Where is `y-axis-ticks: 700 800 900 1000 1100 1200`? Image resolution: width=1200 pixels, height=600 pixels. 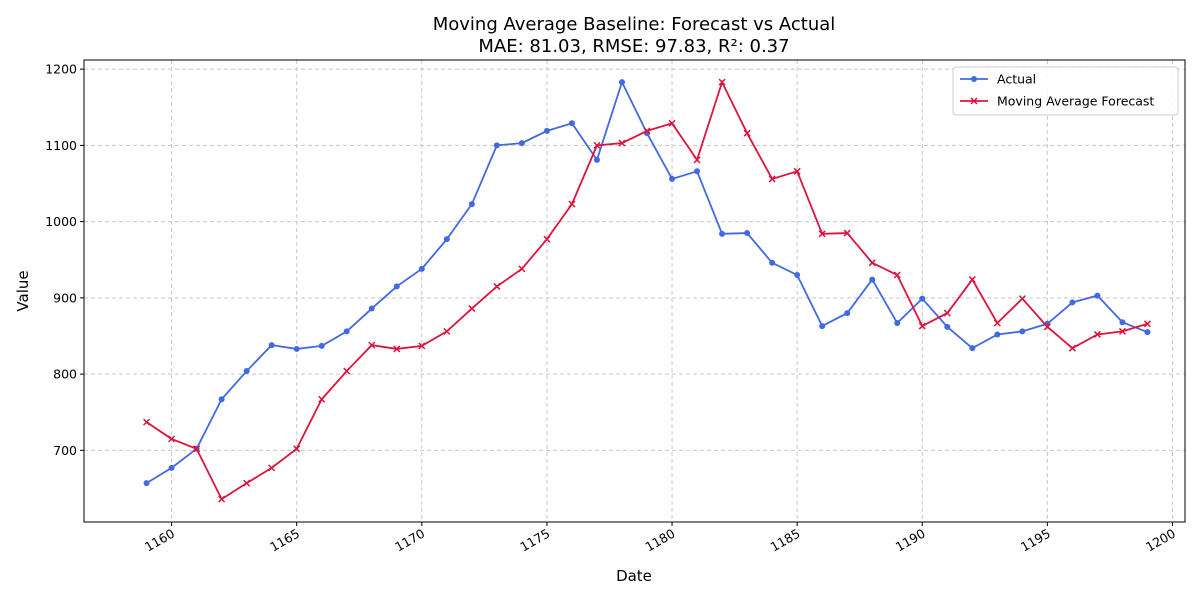 y-axis-ticks: 700 800 900 1000 1100 1200 is located at coordinates (64, 260).